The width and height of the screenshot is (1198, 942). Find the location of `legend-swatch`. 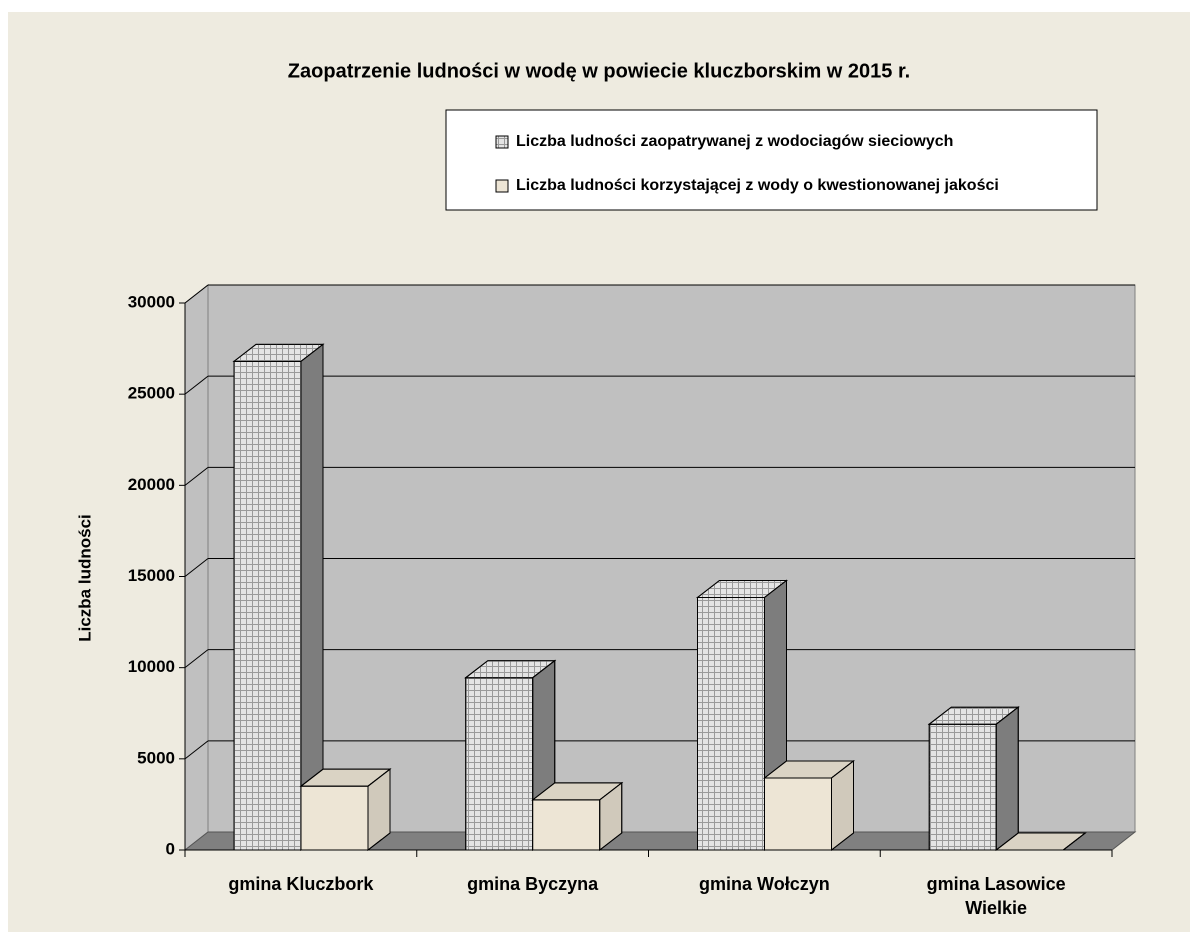

legend-swatch is located at coordinates (502, 186).